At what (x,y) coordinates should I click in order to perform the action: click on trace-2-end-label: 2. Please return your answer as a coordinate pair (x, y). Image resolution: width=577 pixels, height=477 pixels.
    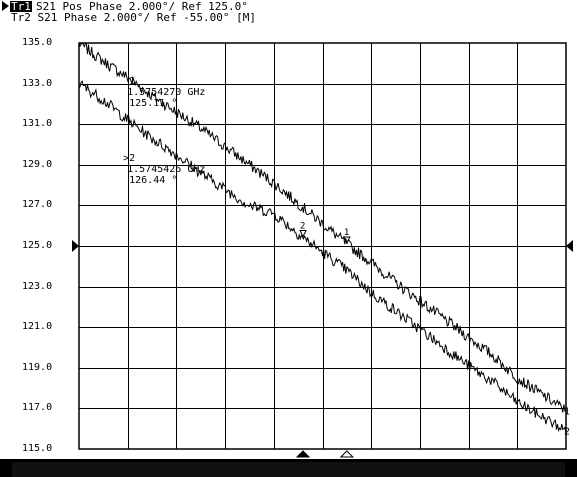
    Looking at the image, I should click on (567, 432).